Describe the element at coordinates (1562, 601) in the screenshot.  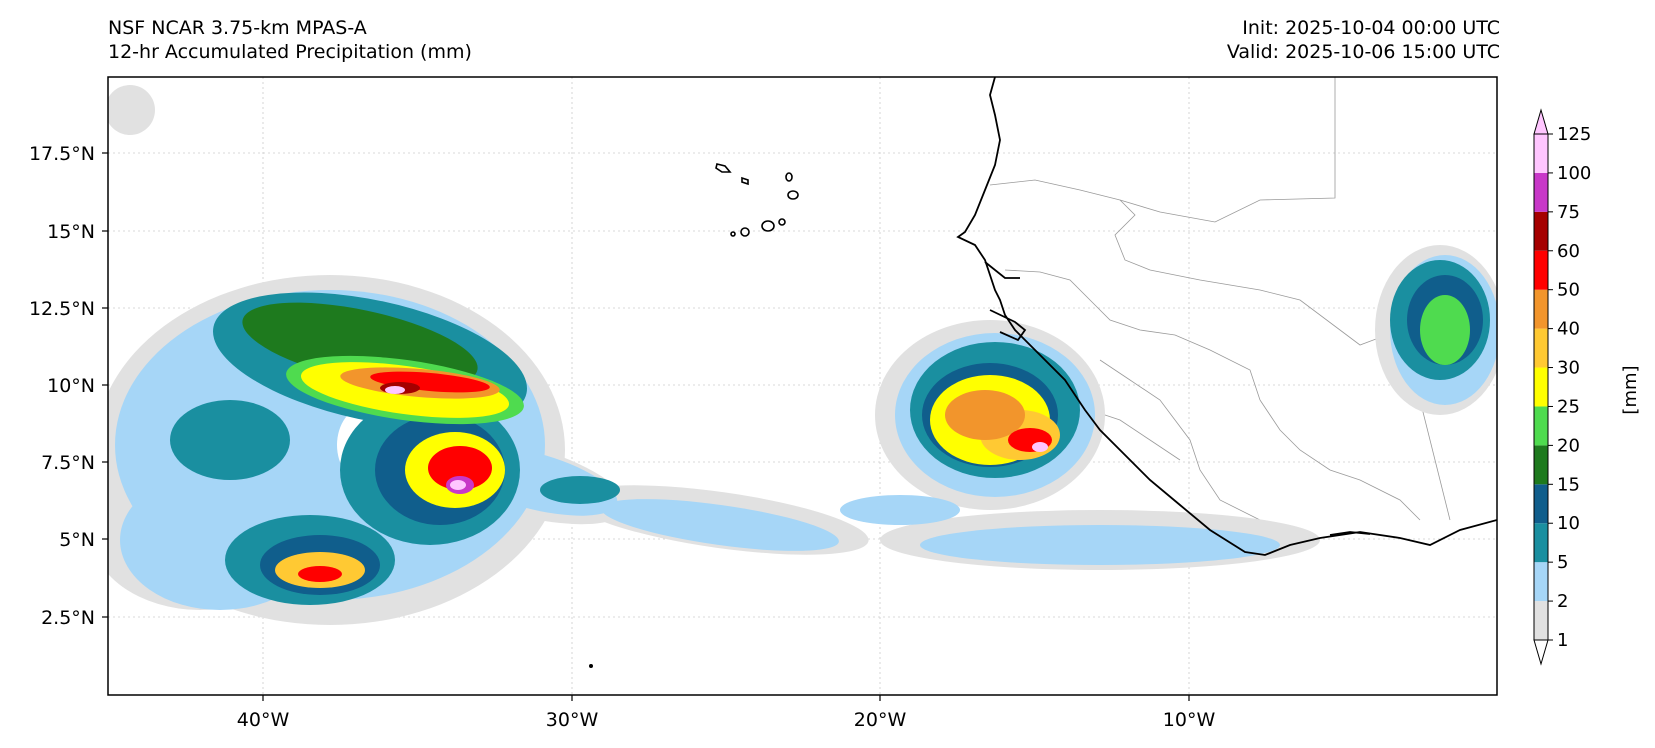
I see `colorbar-level-label: 2` at that location.